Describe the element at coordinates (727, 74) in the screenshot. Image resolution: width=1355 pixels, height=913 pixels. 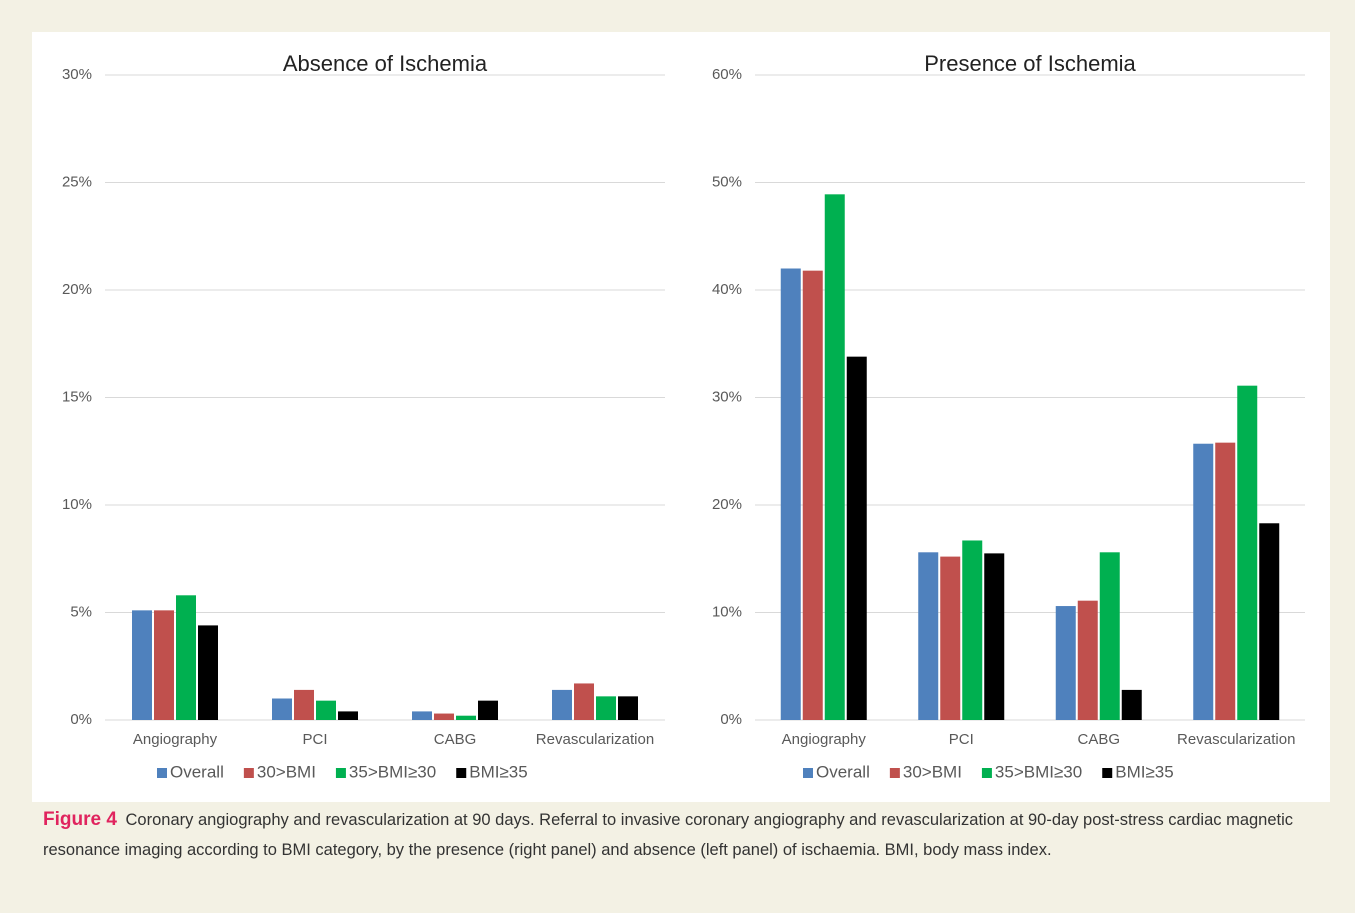
I see `y-tick-label: 60%` at that location.